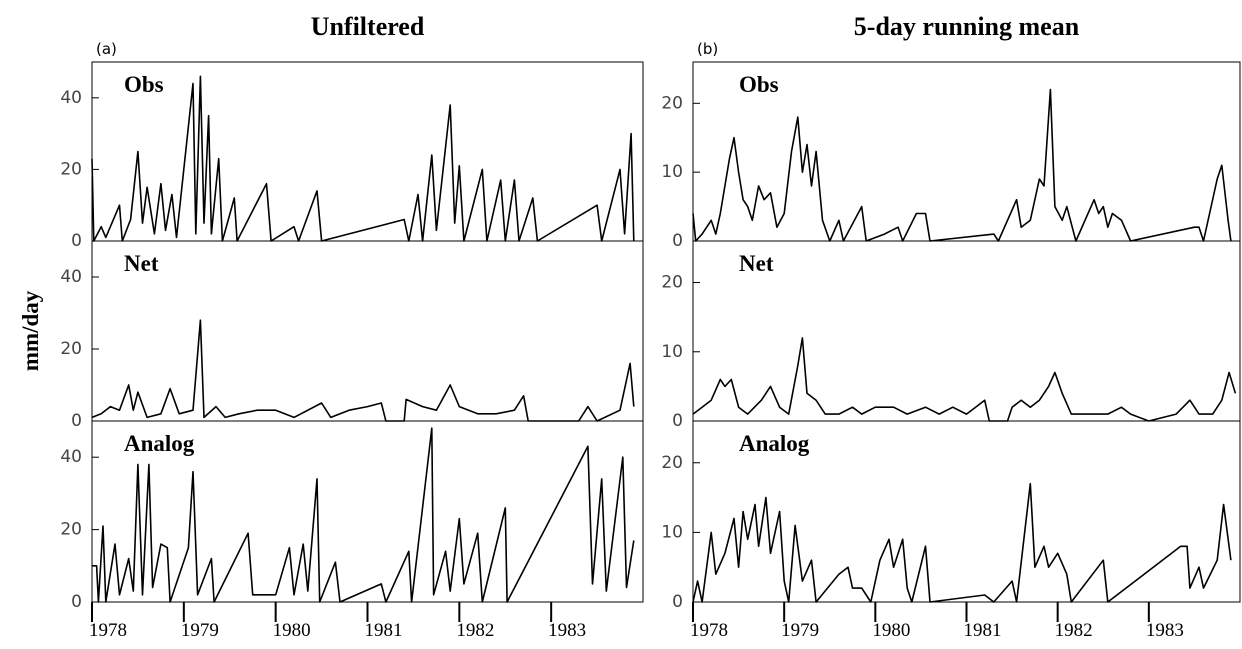 This screenshot has height=649, width=1242. What do you see at coordinates (967, 26) in the screenshot?
I see `column-title: 5-day running mean` at bounding box center [967, 26].